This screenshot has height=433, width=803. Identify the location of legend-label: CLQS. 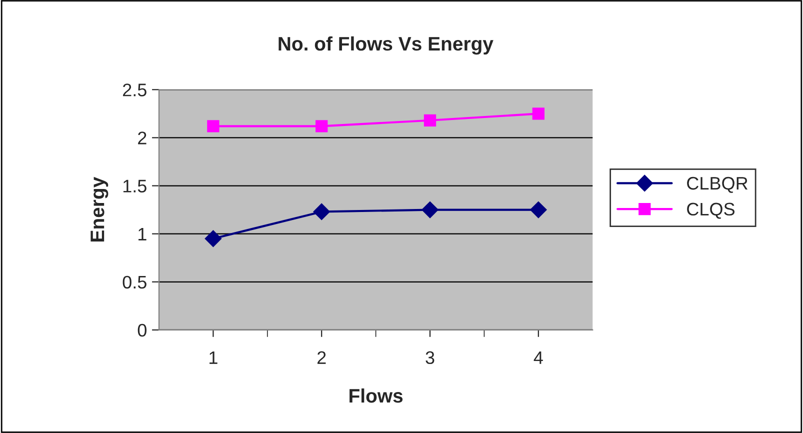
(710, 210).